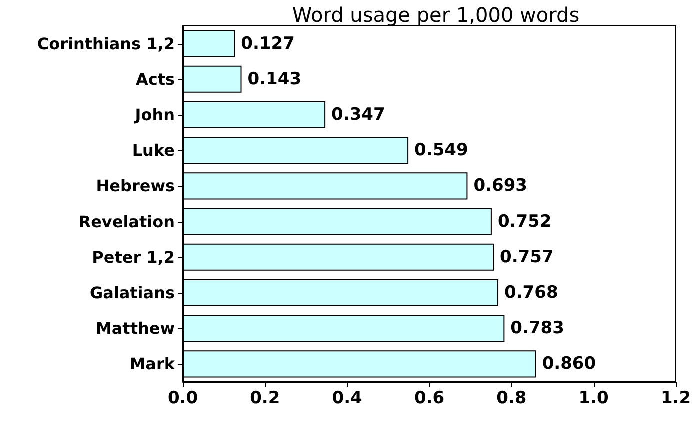  Describe the element at coordinates (132, 293) in the screenshot. I see `y-tick-label: Galatians` at that location.